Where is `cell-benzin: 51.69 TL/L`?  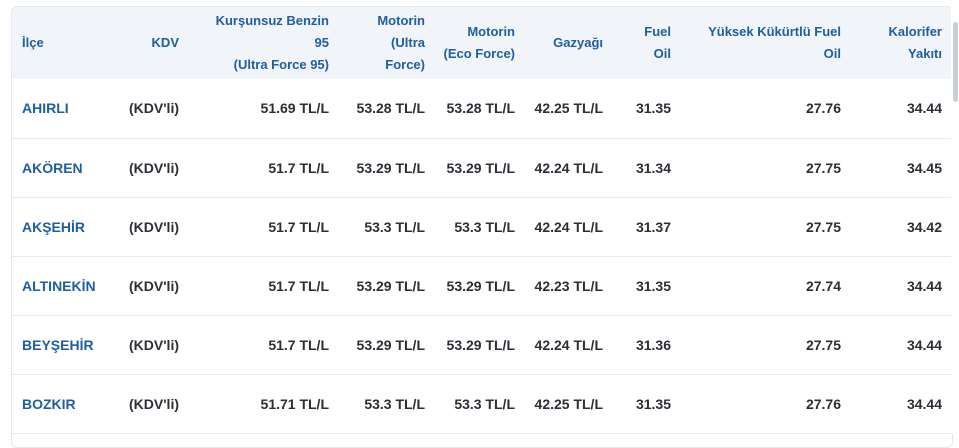
cell-benzin: 51.69 TL/L is located at coordinates (294, 108).